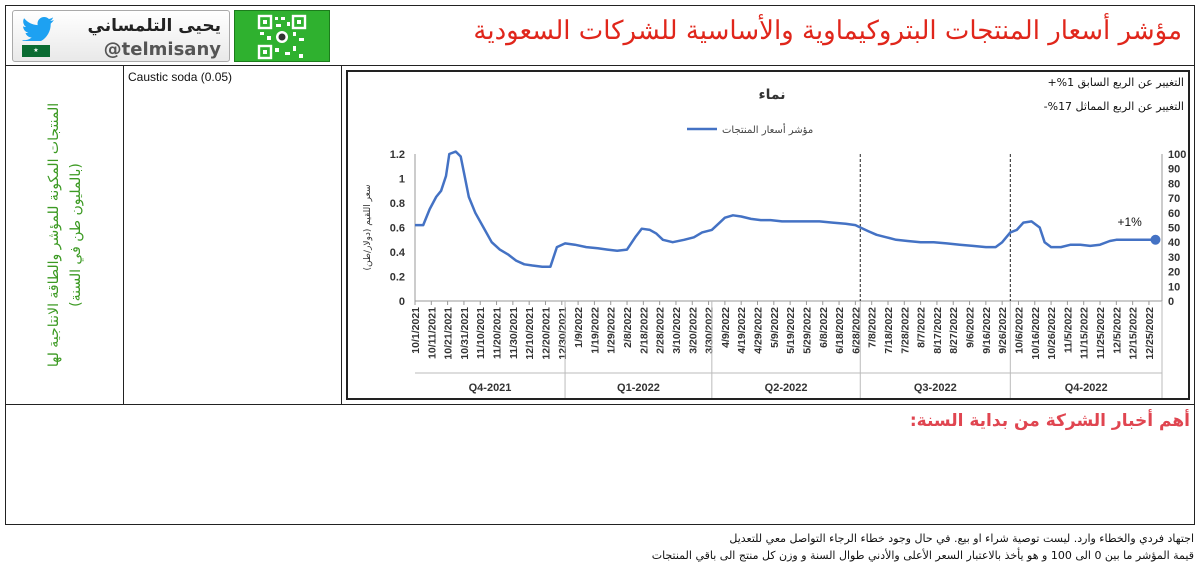 This screenshot has height=575, width=1200. What do you see at coordinates (1150, 333) in the screenshot?
I see `x-tick-label: 12/25/2022` at bounding box center [1150, 333].